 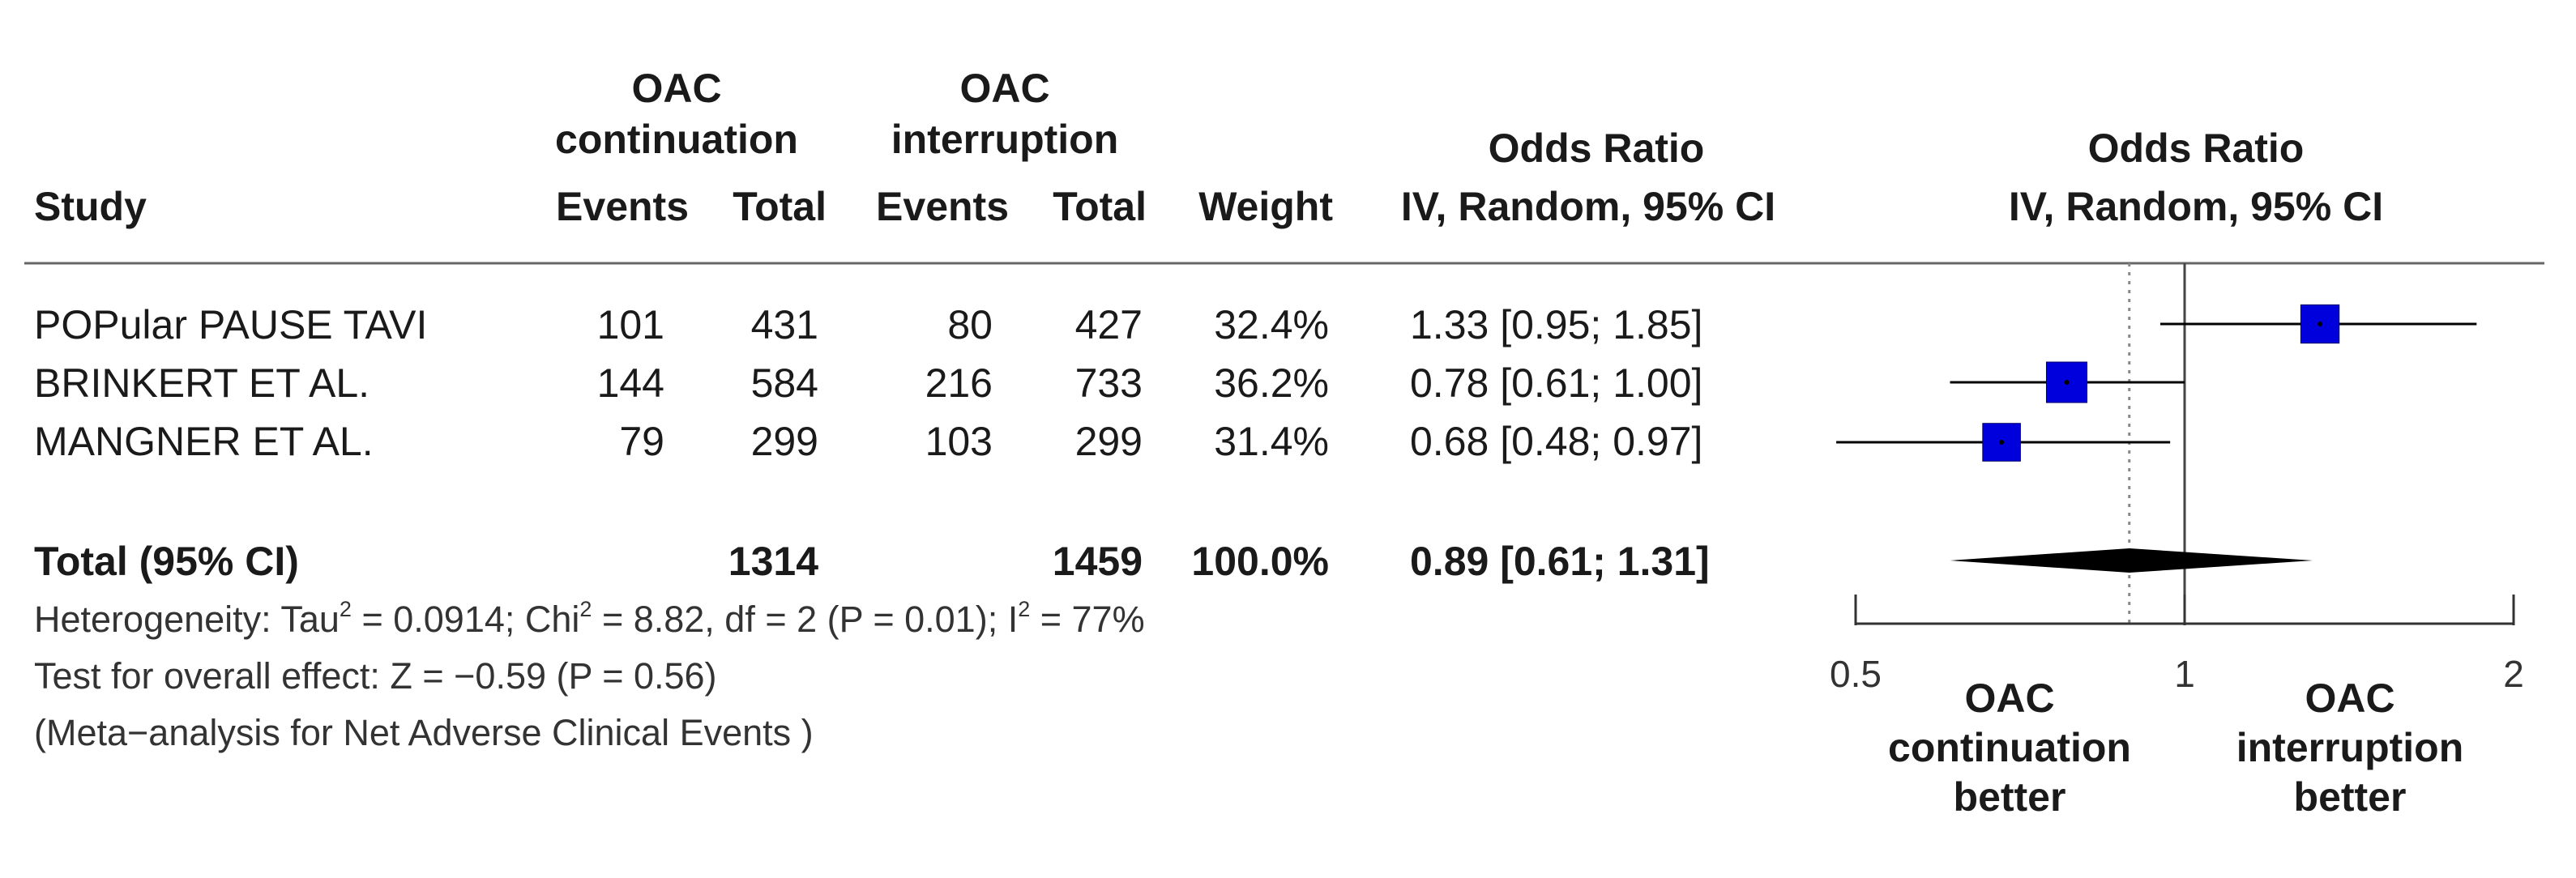 I want to click on group2-header: OAC interruption, so click(x=1005, y=113).